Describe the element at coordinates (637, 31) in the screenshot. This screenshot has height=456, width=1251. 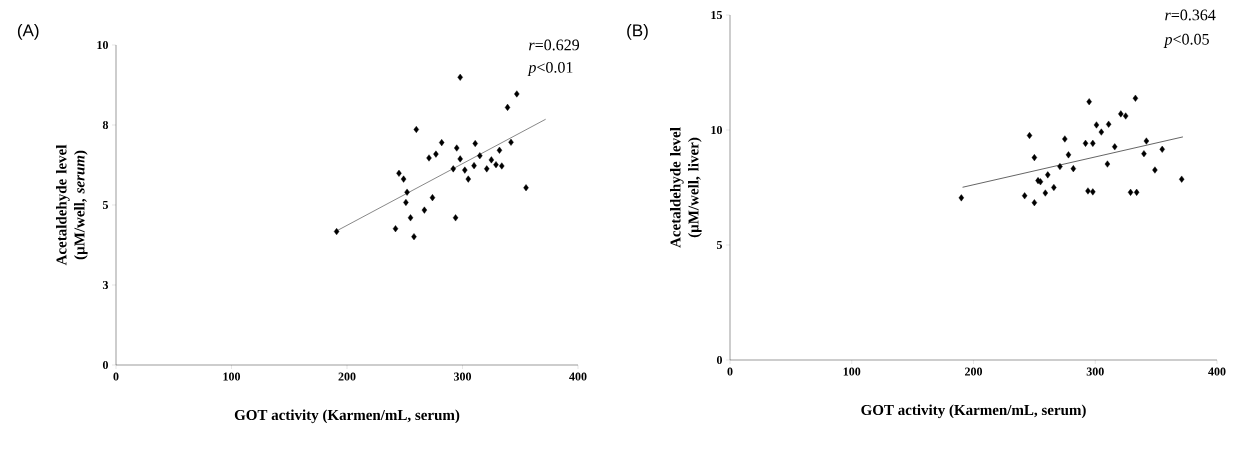
I see `text: (B)` at that location.